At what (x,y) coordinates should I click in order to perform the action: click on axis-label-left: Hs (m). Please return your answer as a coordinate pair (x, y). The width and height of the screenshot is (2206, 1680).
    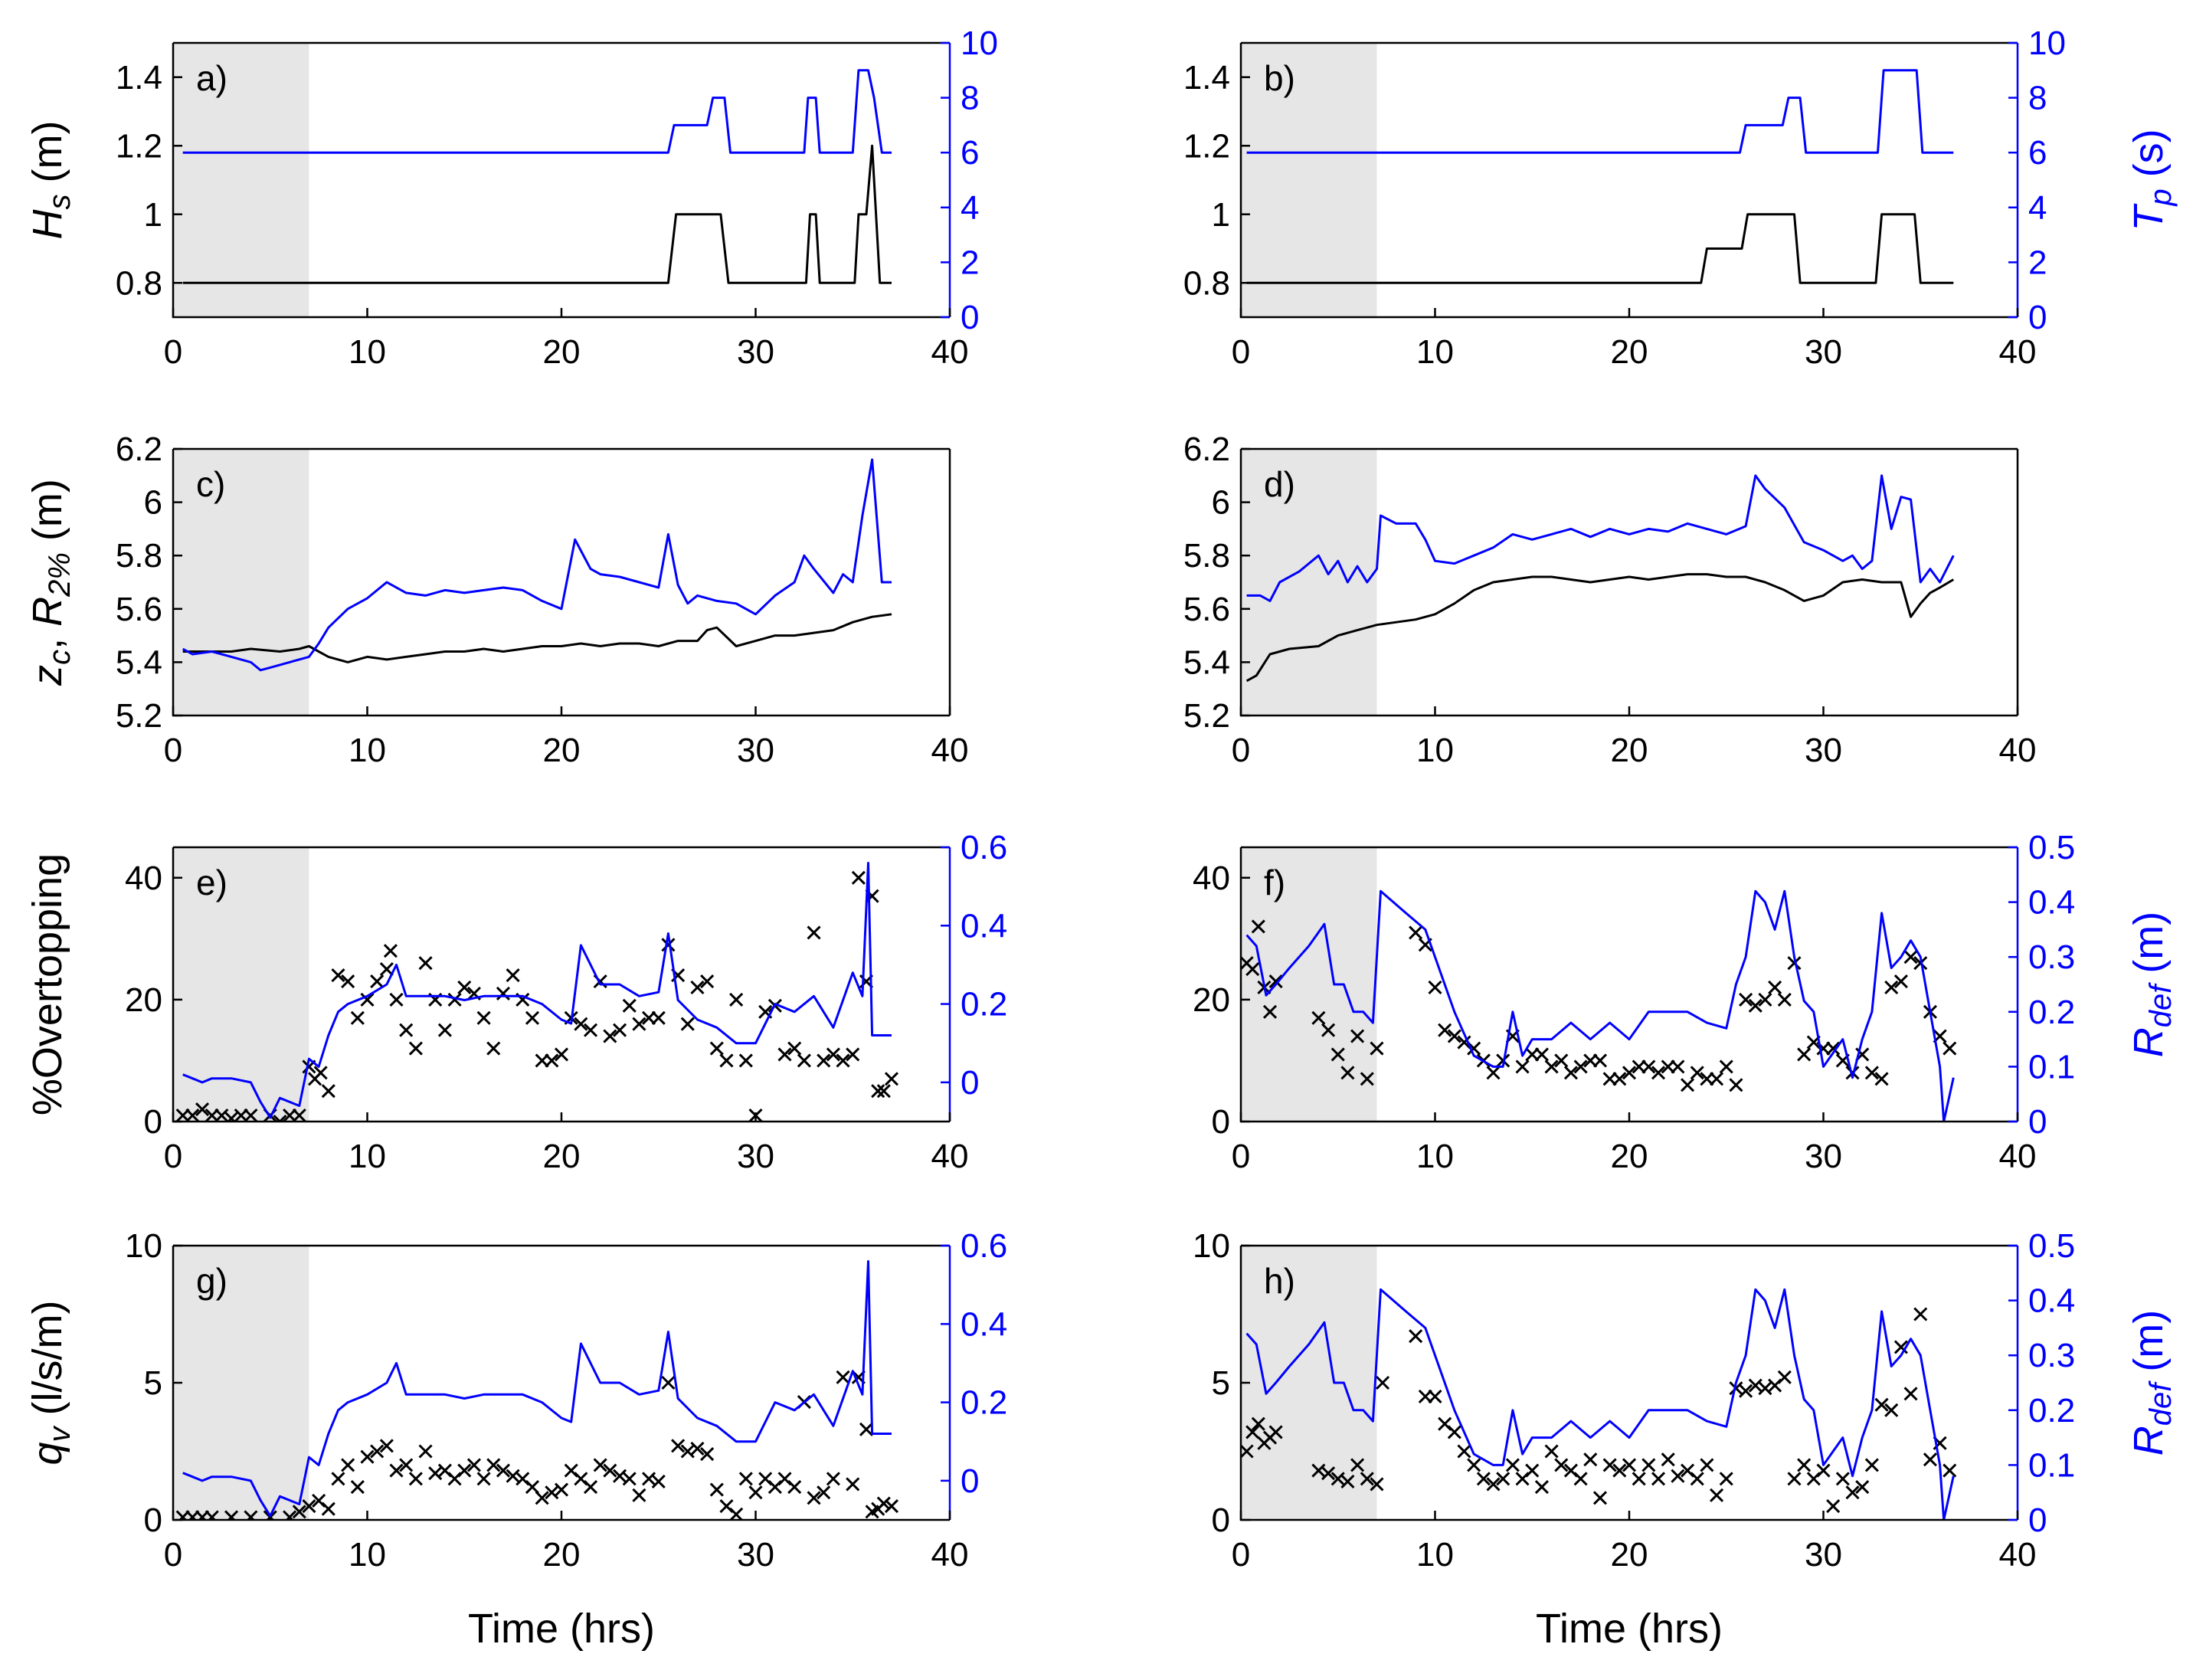
    Looking at the image, I should click on (50, 180).